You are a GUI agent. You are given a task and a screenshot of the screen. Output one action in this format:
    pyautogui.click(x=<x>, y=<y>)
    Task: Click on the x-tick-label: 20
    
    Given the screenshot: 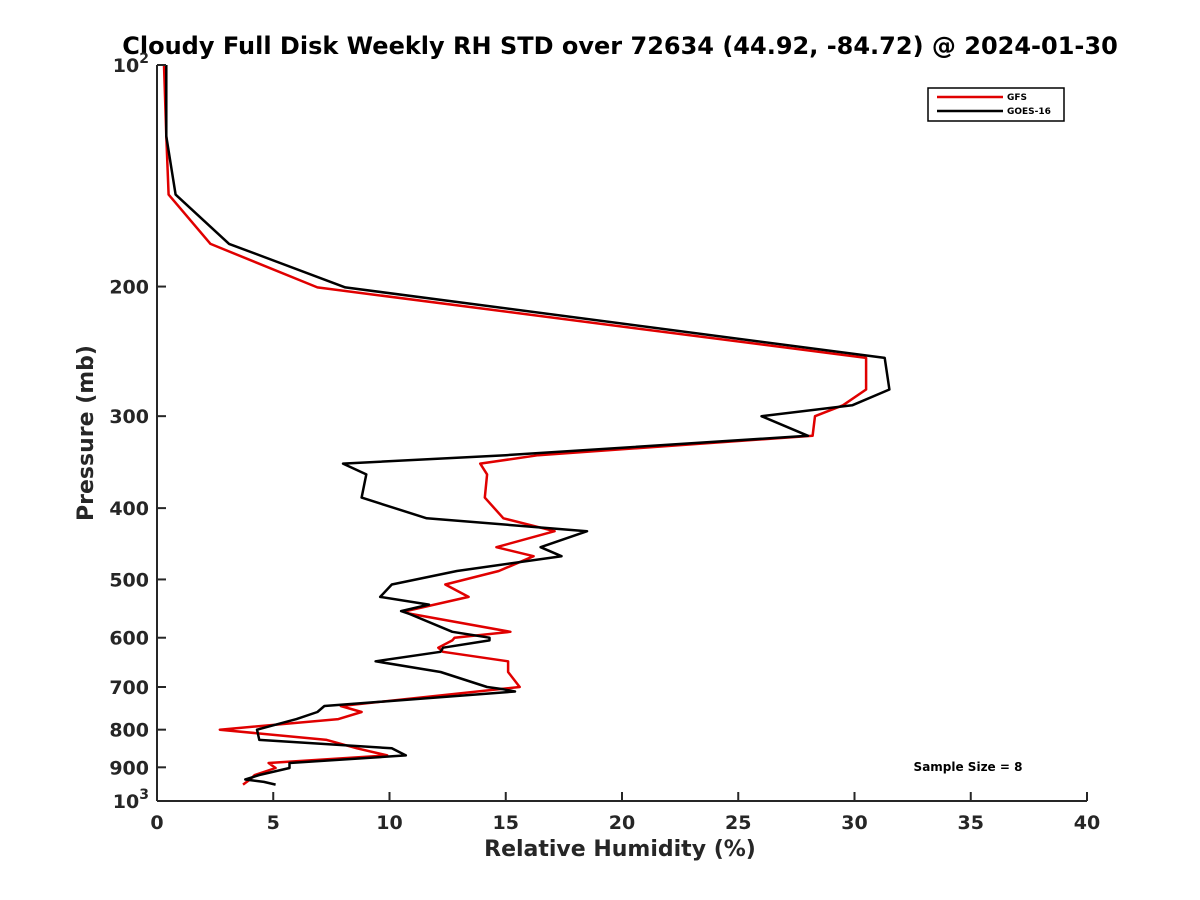 What is the action you would take?
    pyautogui.click(x=622, y=823)
    